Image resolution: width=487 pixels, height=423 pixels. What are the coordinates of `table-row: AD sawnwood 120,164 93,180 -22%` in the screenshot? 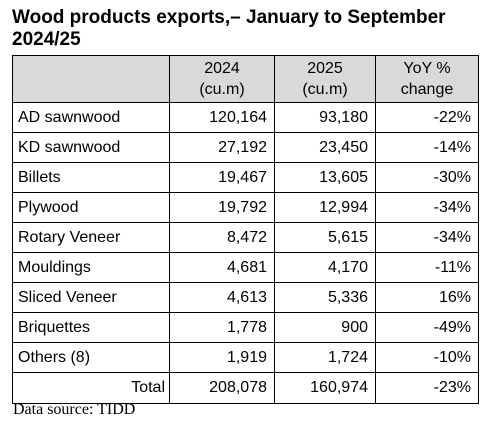 It's located at (245, 117).